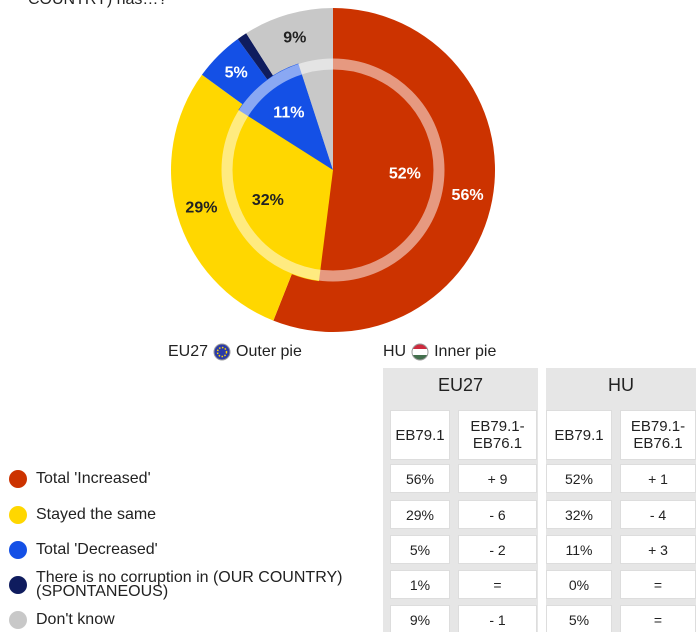 The image size is (696, 632). What do you see at coordinates (621, 385) in the screenshot?
I see `group-header: HU` at bounding box center [621, 385].